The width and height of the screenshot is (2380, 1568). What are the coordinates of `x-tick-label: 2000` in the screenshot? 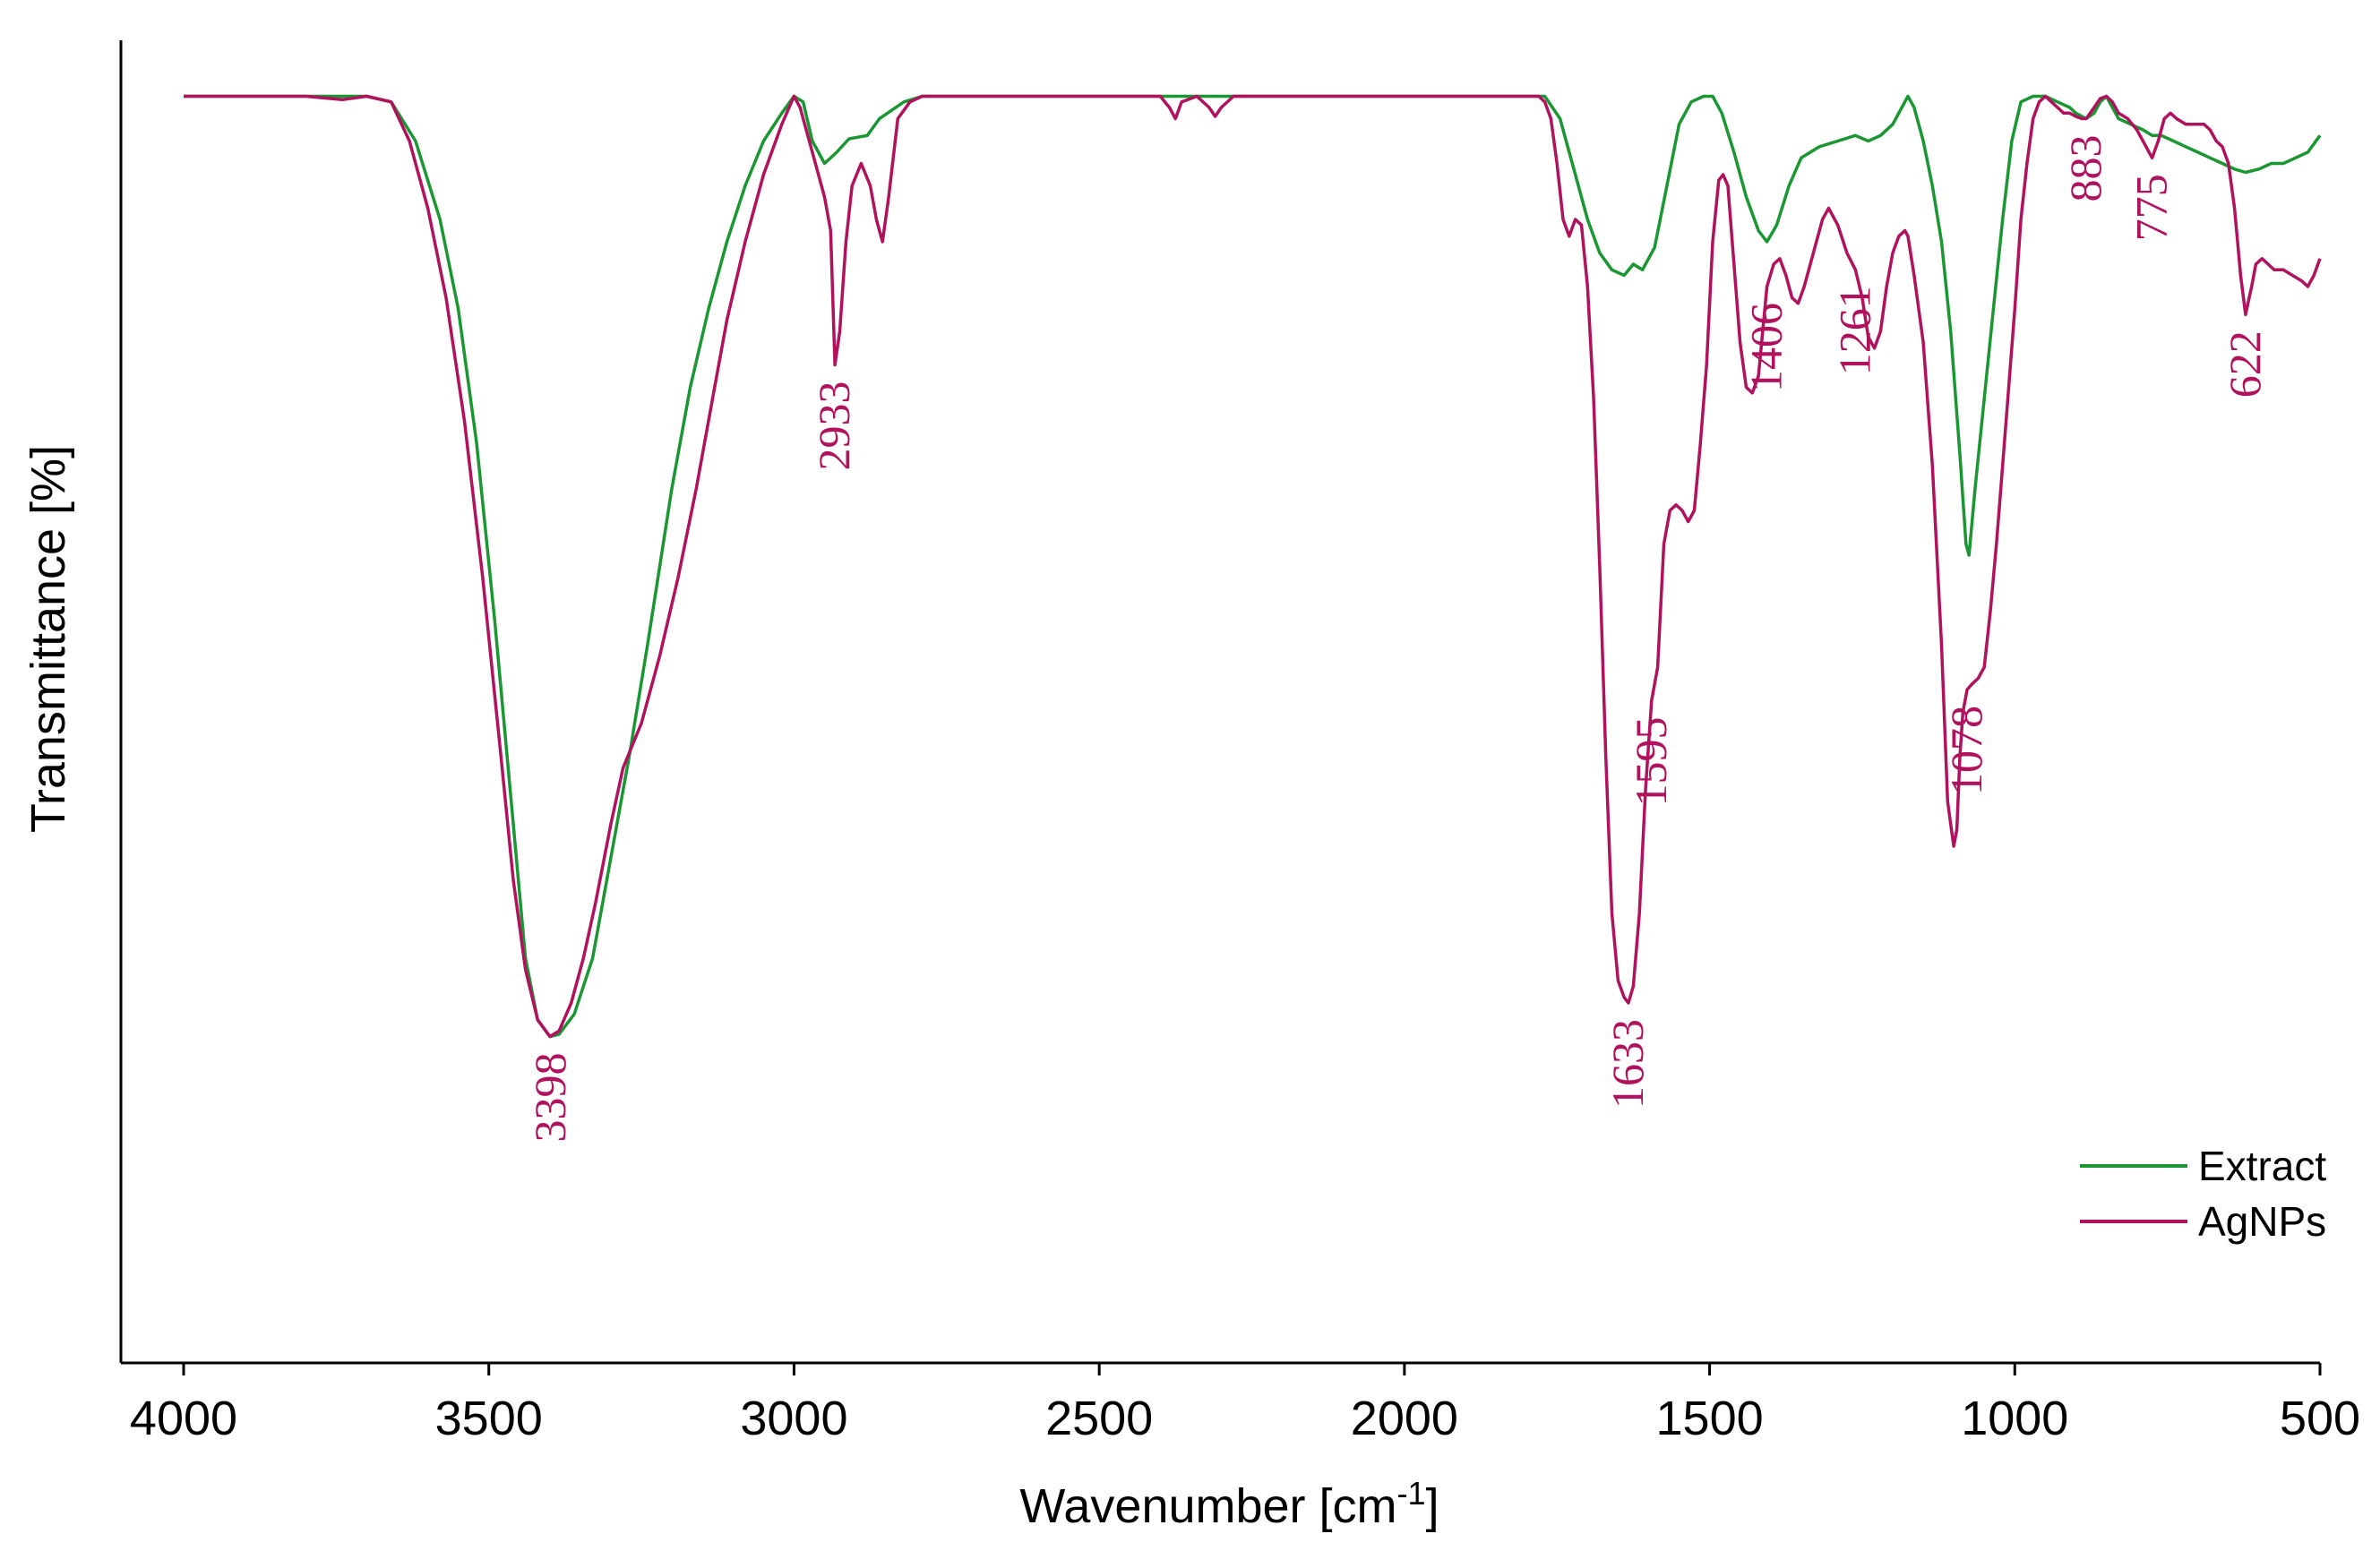 It's located at (1404, 1418).